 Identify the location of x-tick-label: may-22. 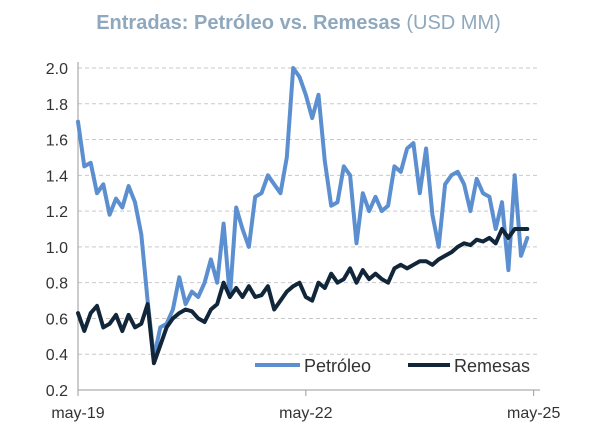
(305, 413).